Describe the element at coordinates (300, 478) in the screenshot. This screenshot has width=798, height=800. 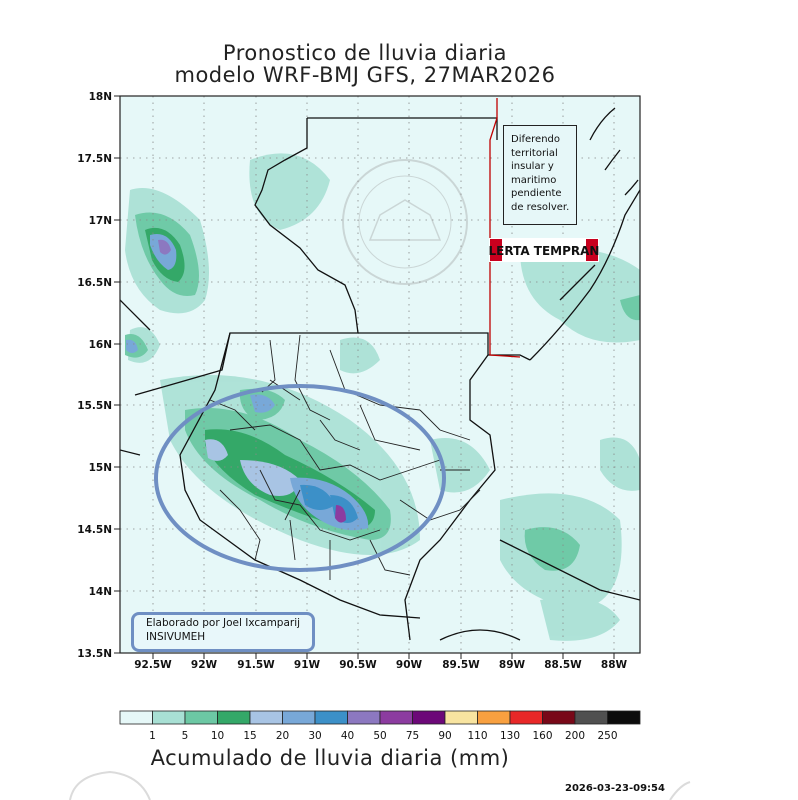
I see `highlight-ellipse` at that location.